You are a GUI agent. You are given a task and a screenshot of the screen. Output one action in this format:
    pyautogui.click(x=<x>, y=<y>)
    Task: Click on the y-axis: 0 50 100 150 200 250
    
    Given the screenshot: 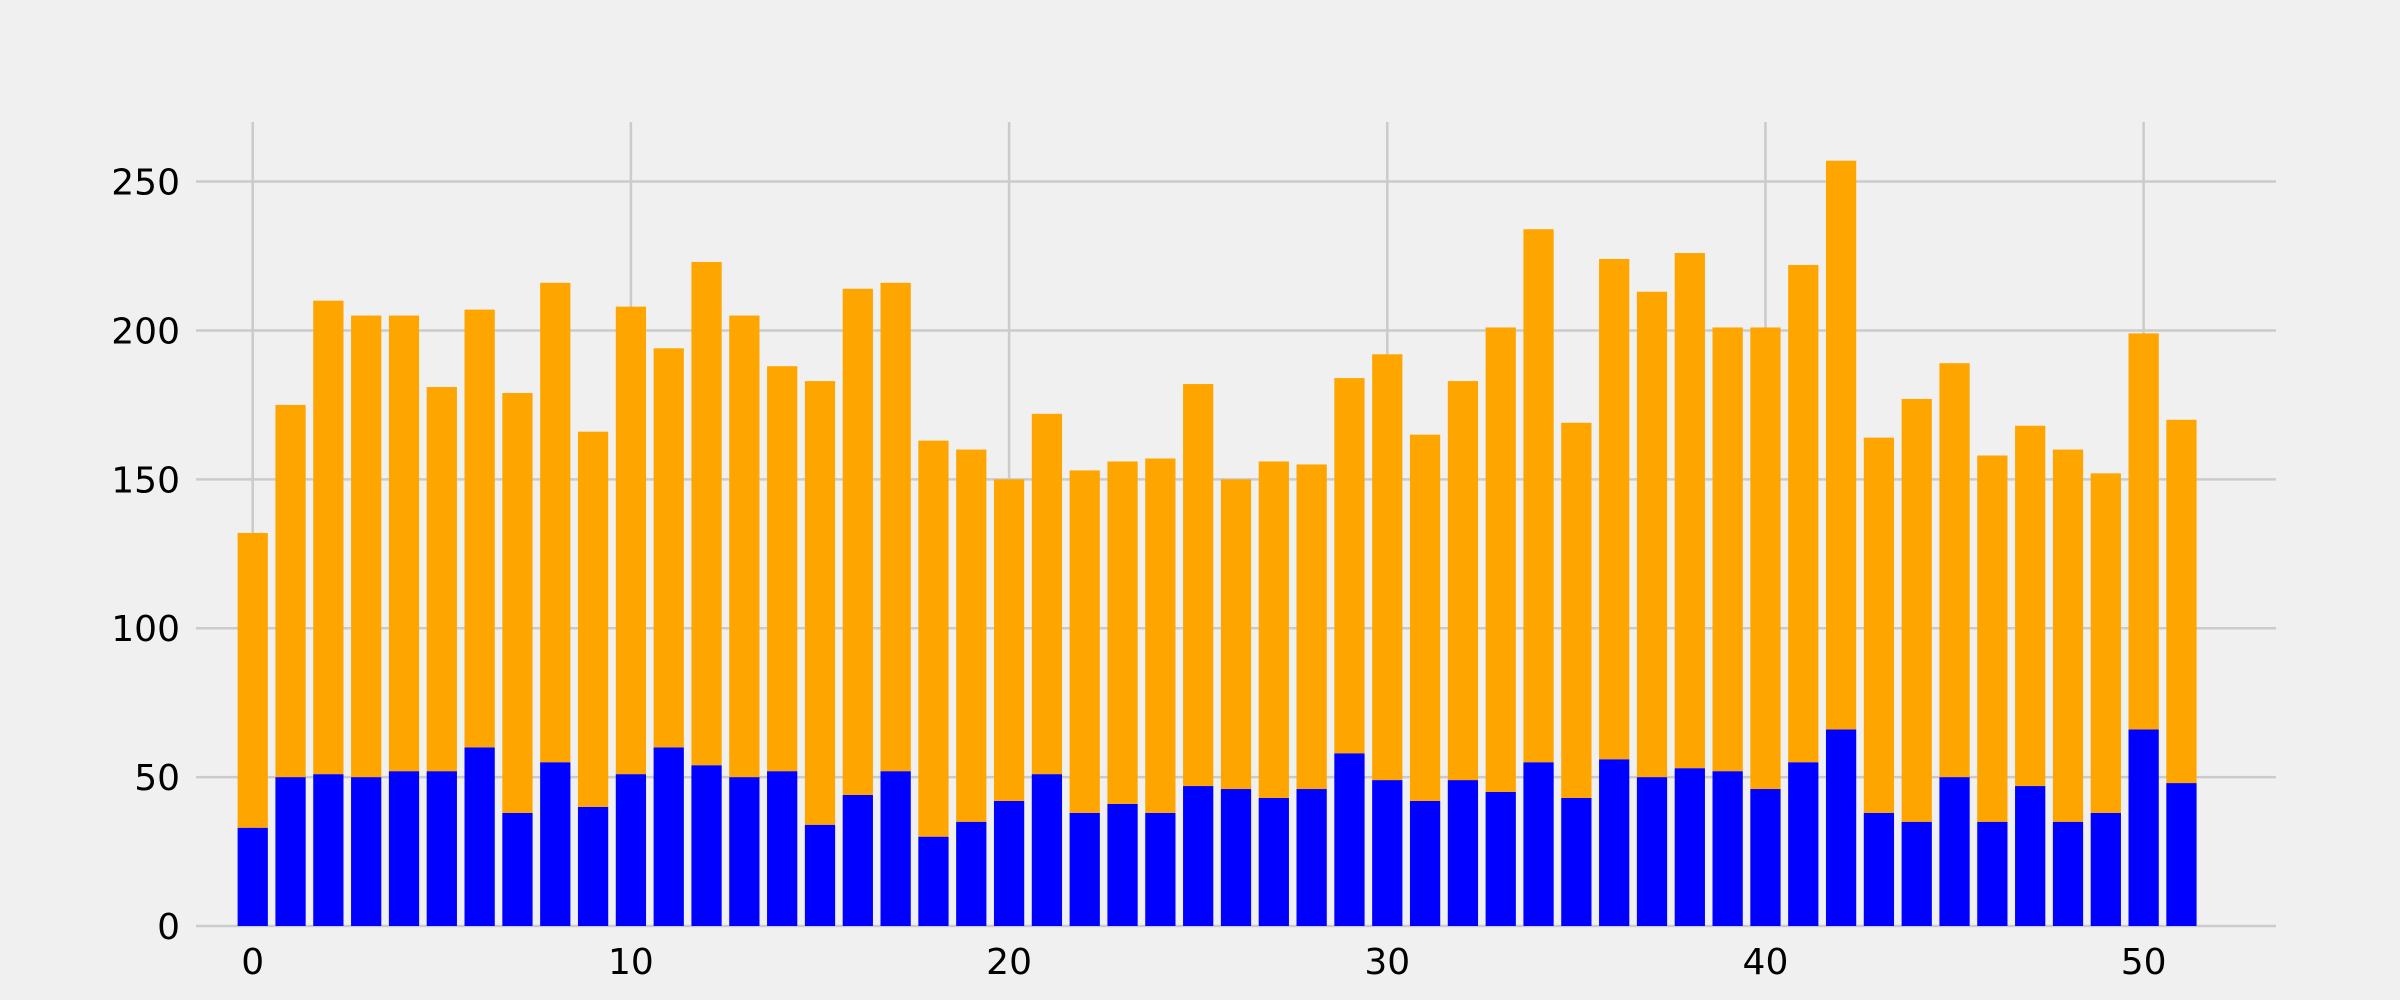 What is the action you would take?
    pyautogui.click(x=145, y=555)
    